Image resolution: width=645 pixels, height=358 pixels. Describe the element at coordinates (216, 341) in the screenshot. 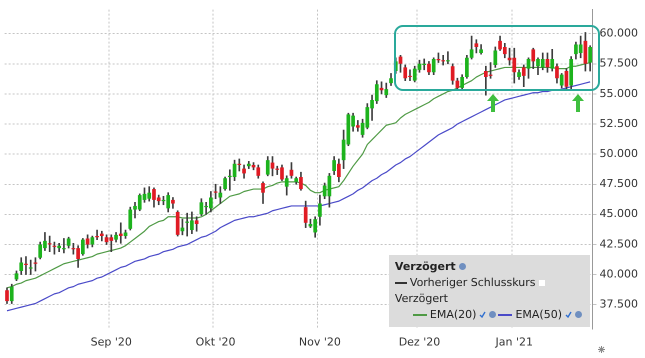

I see `x-tick-label: Okt '20` at that location.